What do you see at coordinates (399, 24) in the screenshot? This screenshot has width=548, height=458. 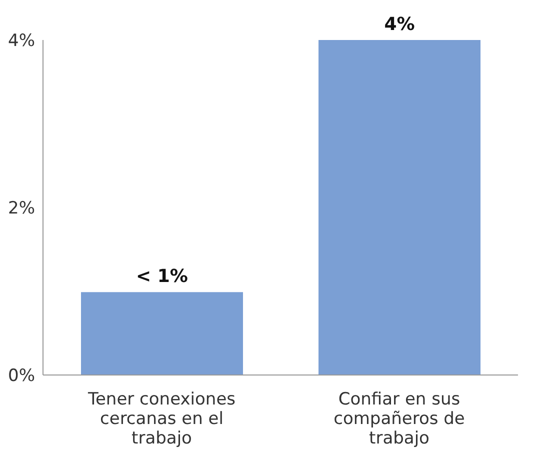 I see `data-label: 4%` at bounding box center [399, 24].